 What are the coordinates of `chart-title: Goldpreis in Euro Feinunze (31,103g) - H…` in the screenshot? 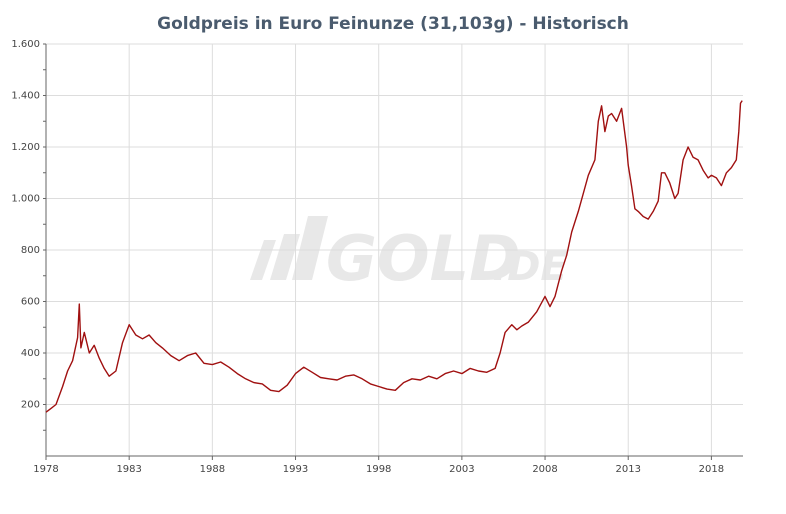 It's located at (393, 24).